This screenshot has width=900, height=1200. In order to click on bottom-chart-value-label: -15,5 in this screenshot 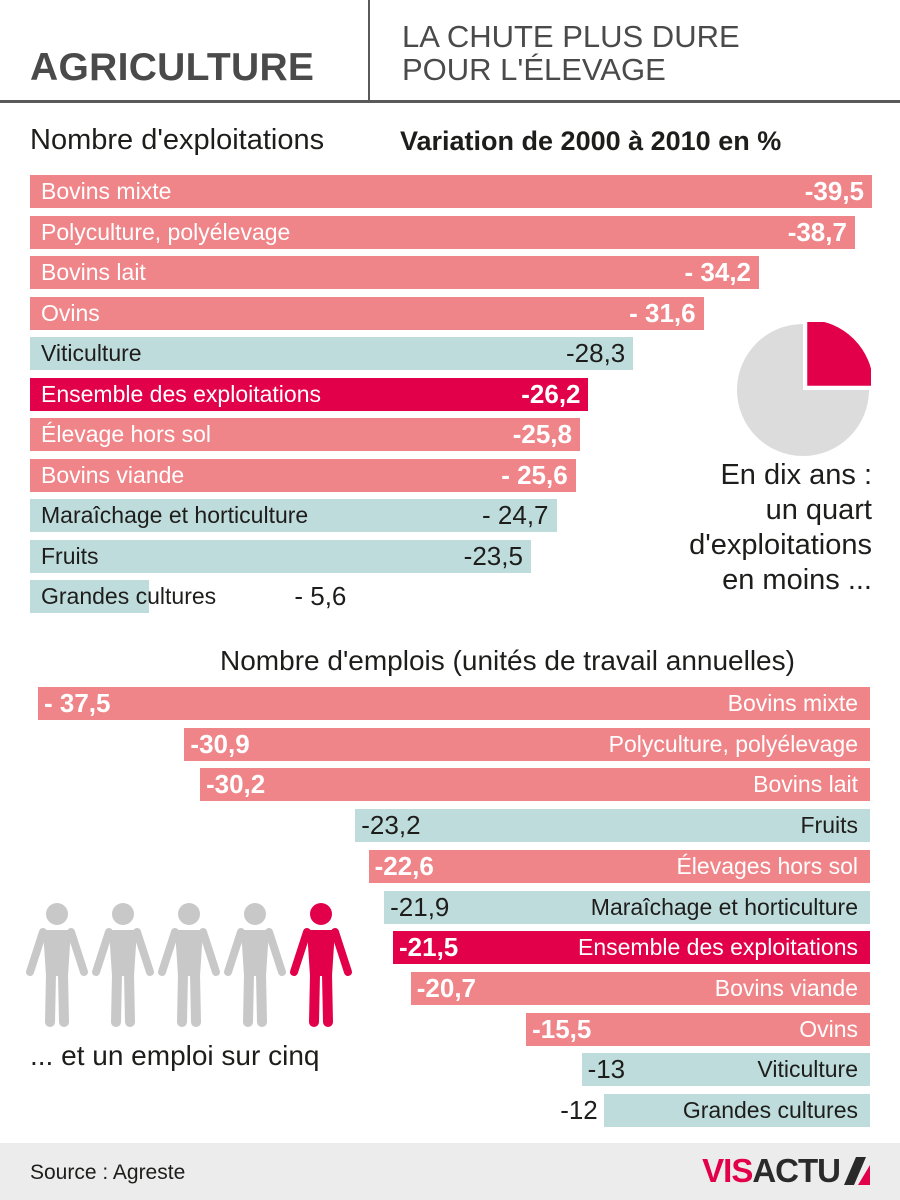, I will do `click(562, 1028)`.